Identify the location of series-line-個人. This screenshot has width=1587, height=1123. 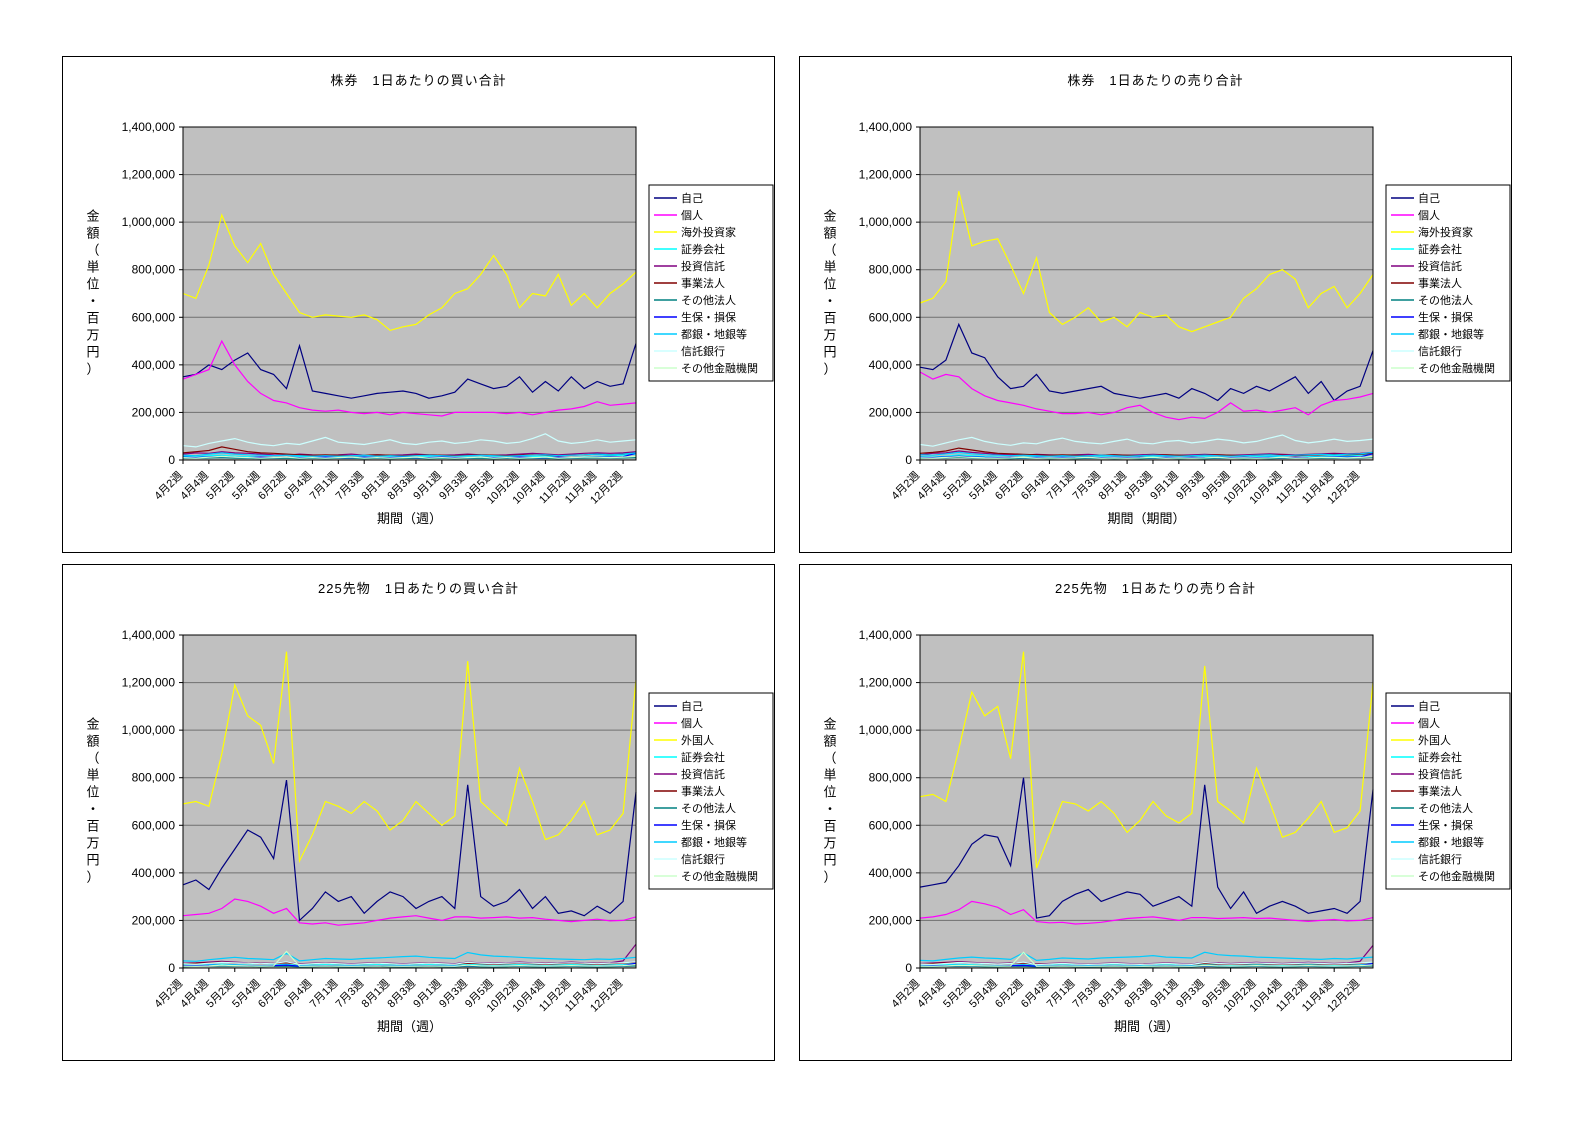
(1146, 396).